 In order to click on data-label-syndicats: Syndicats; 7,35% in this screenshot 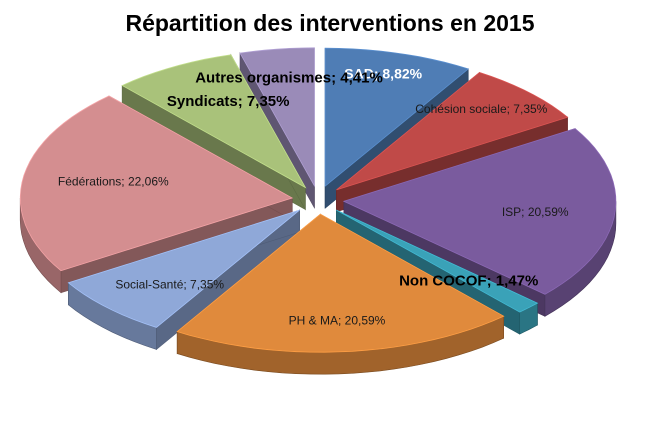, I will do `click(228, 101)`.